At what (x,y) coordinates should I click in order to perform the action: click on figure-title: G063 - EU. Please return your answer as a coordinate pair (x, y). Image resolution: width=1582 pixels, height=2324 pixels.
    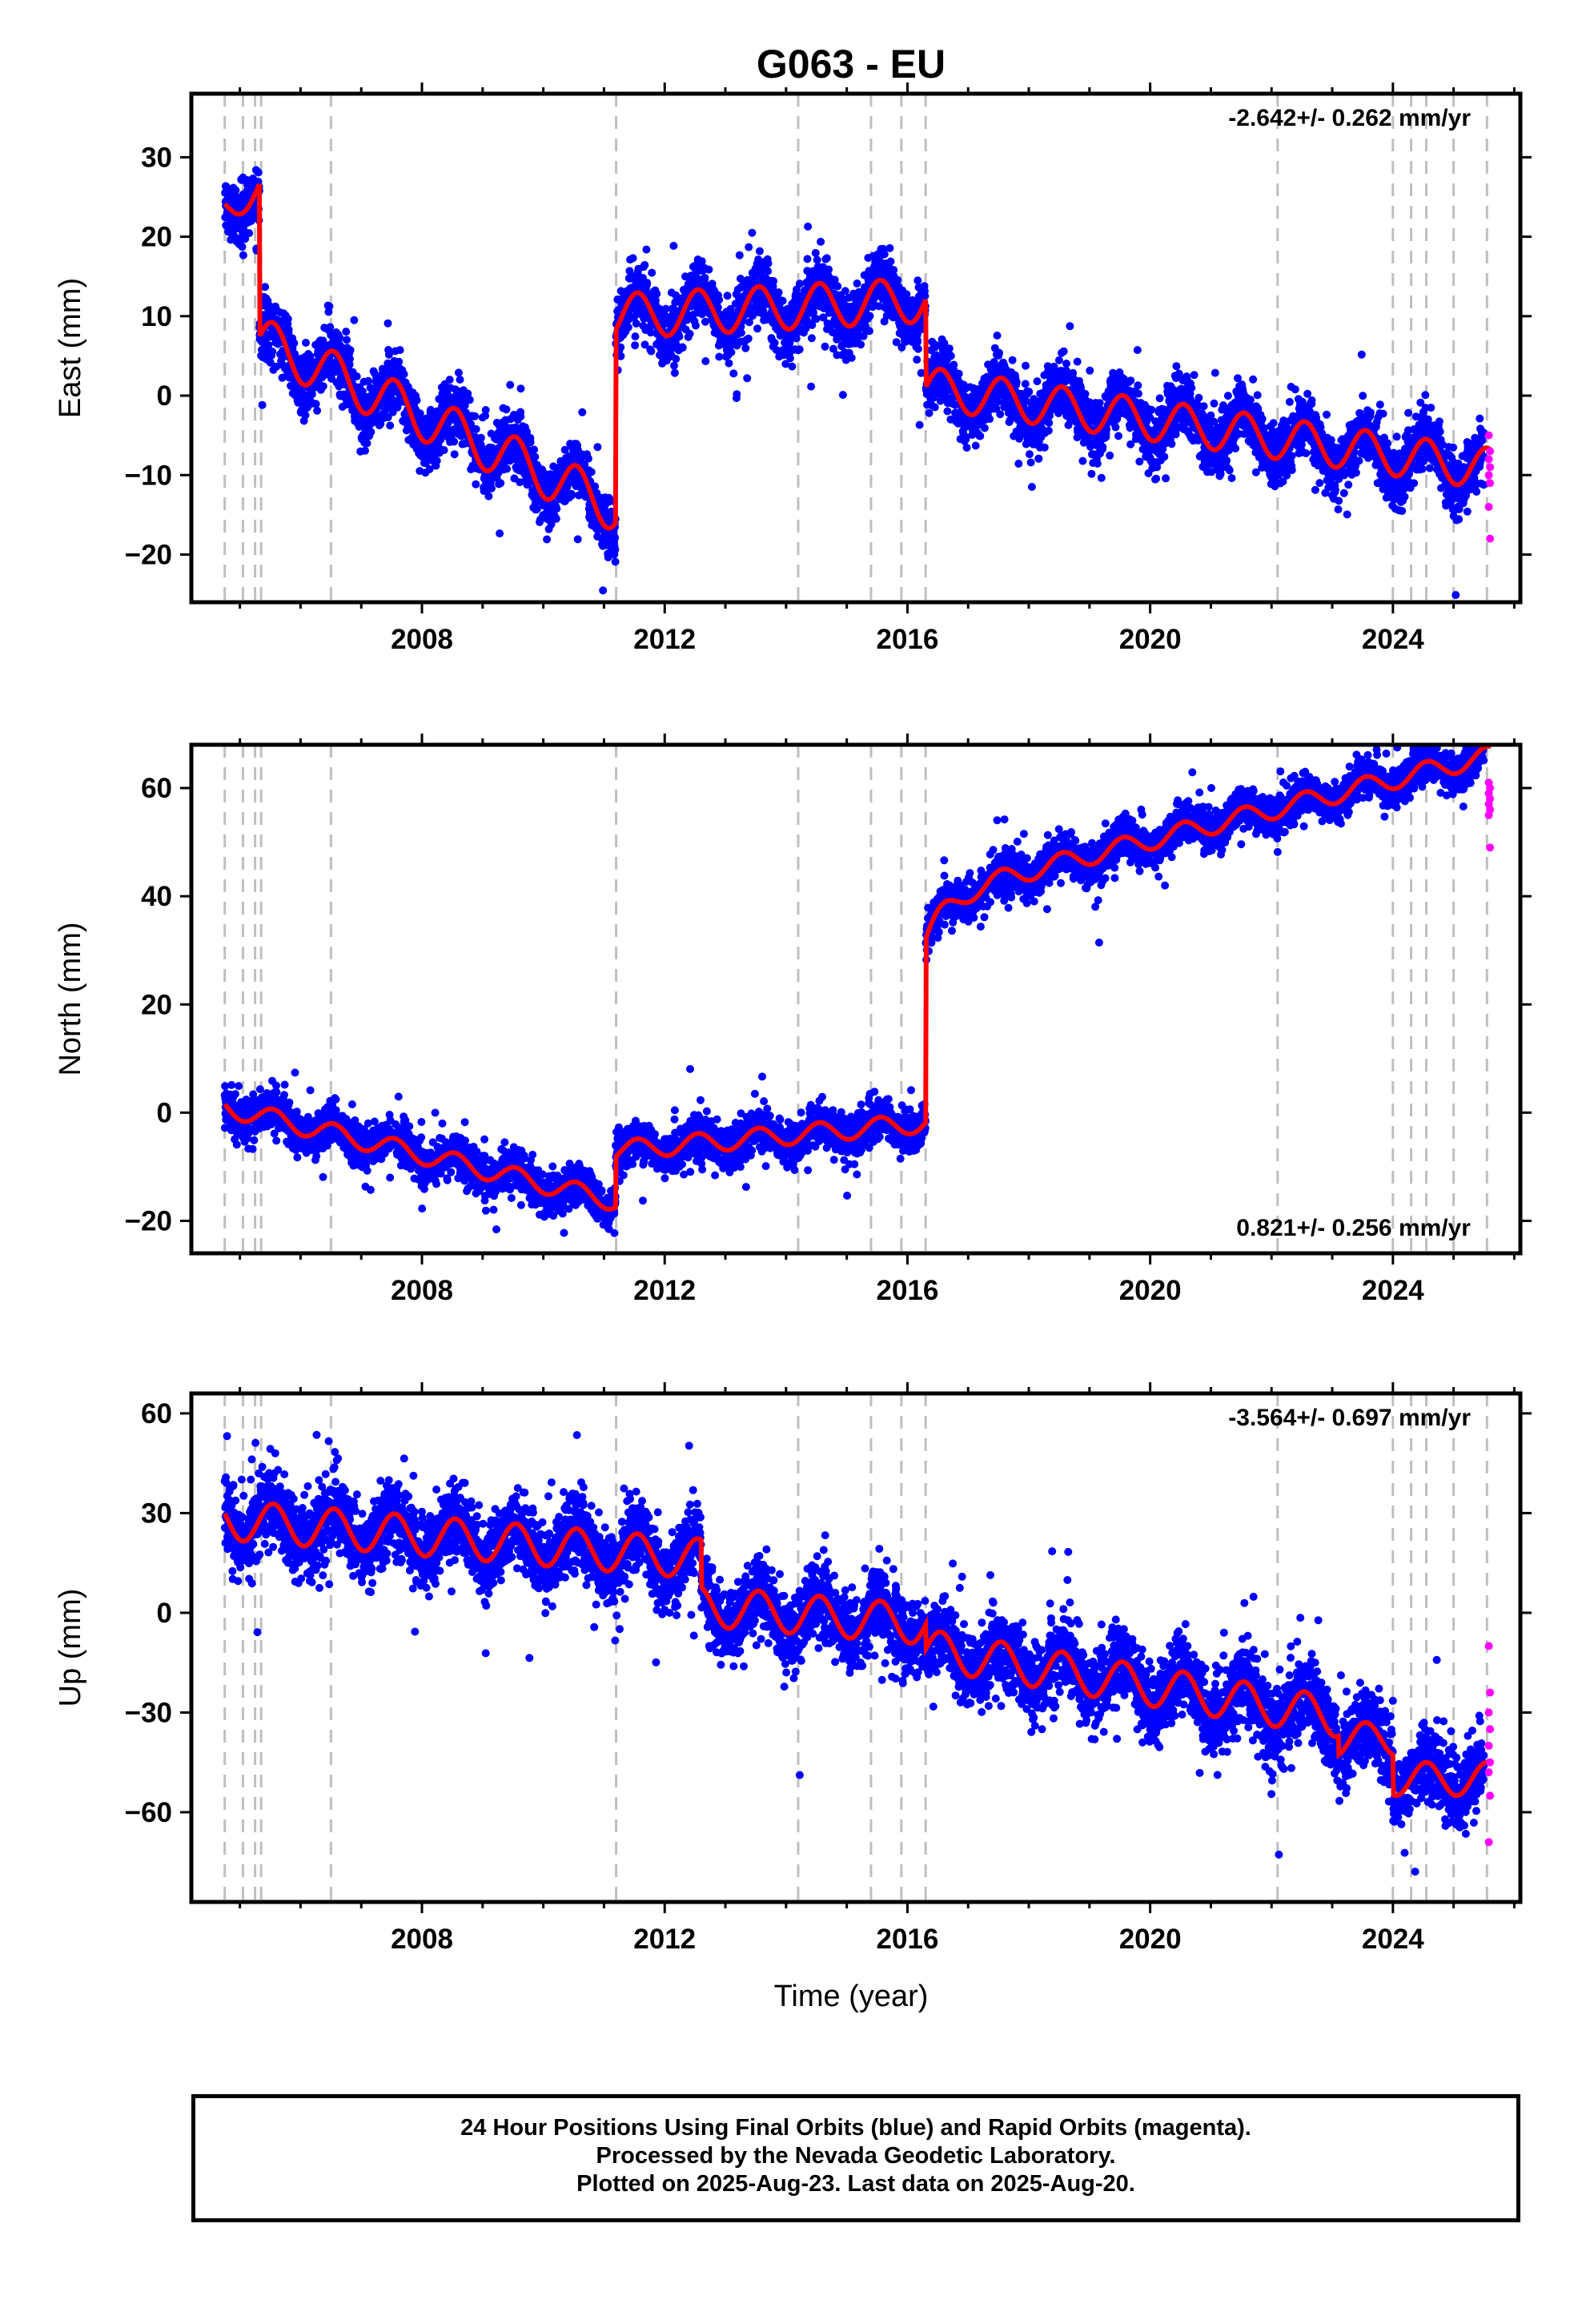
    Looking at the image, I should click on (851, 64).